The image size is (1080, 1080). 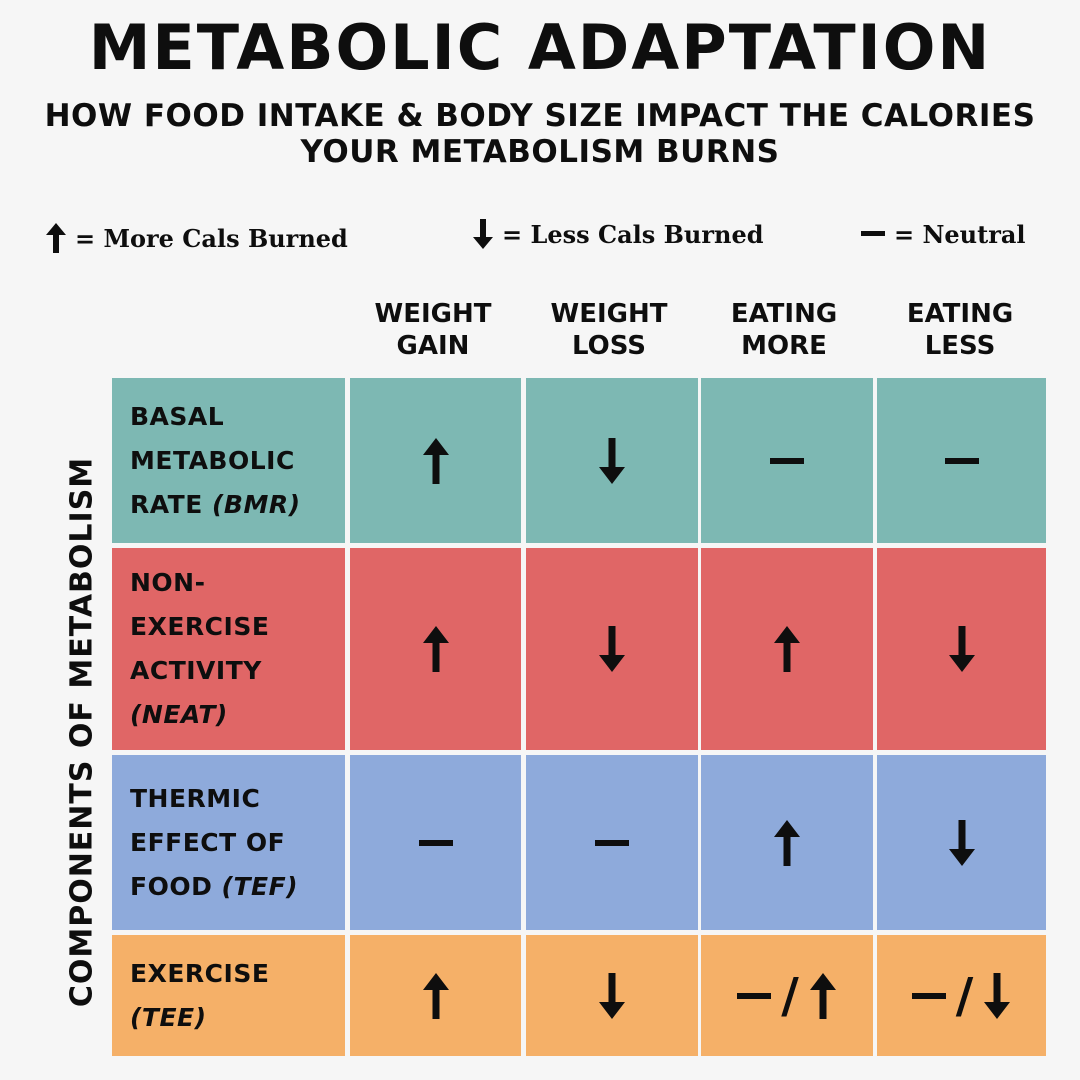 I want to click on cell-bmr-eating-less, so click(x=961, y=460).